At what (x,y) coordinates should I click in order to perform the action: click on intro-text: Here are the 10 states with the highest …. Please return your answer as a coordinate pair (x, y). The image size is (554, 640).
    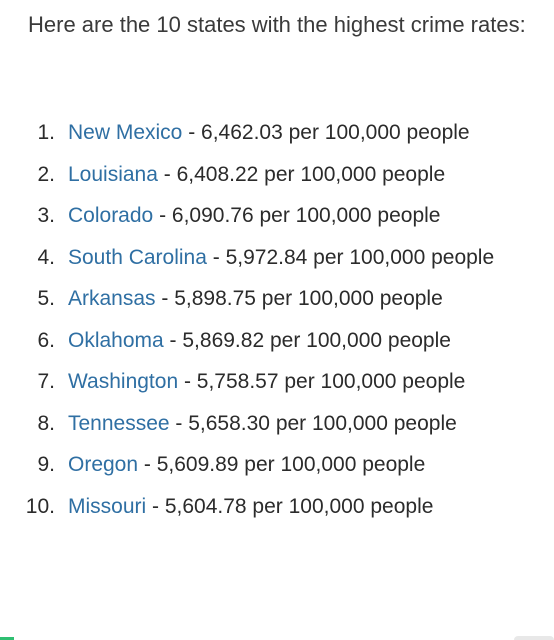
    Looking at the image, I should click on (277, 24).